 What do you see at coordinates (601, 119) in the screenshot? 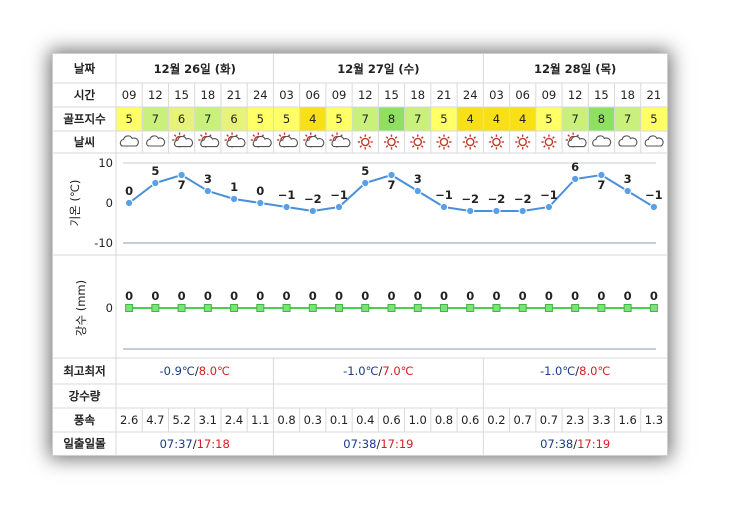
I see `golf-index-value: 8` at bounding box center [601, 119].